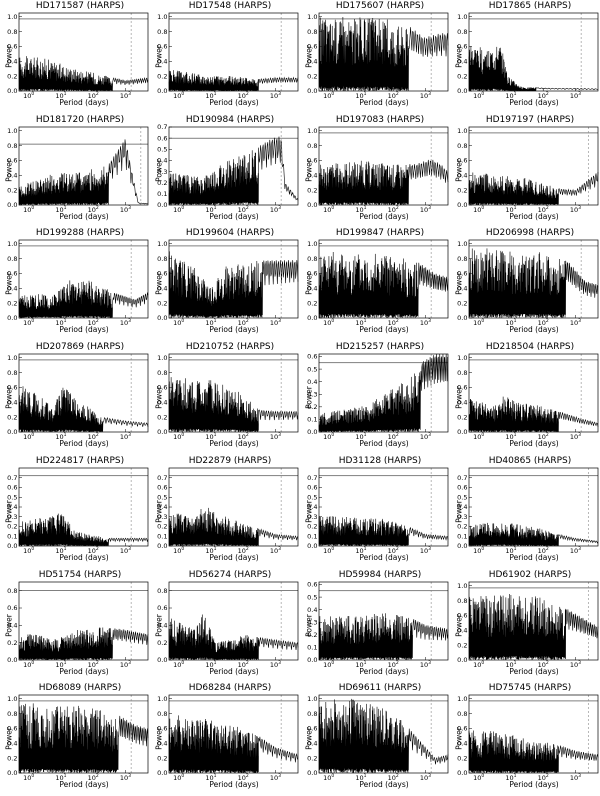 The image size is (600, 796). I want to click on panel-title: HD56274 (HARPS), so click(230, 574).